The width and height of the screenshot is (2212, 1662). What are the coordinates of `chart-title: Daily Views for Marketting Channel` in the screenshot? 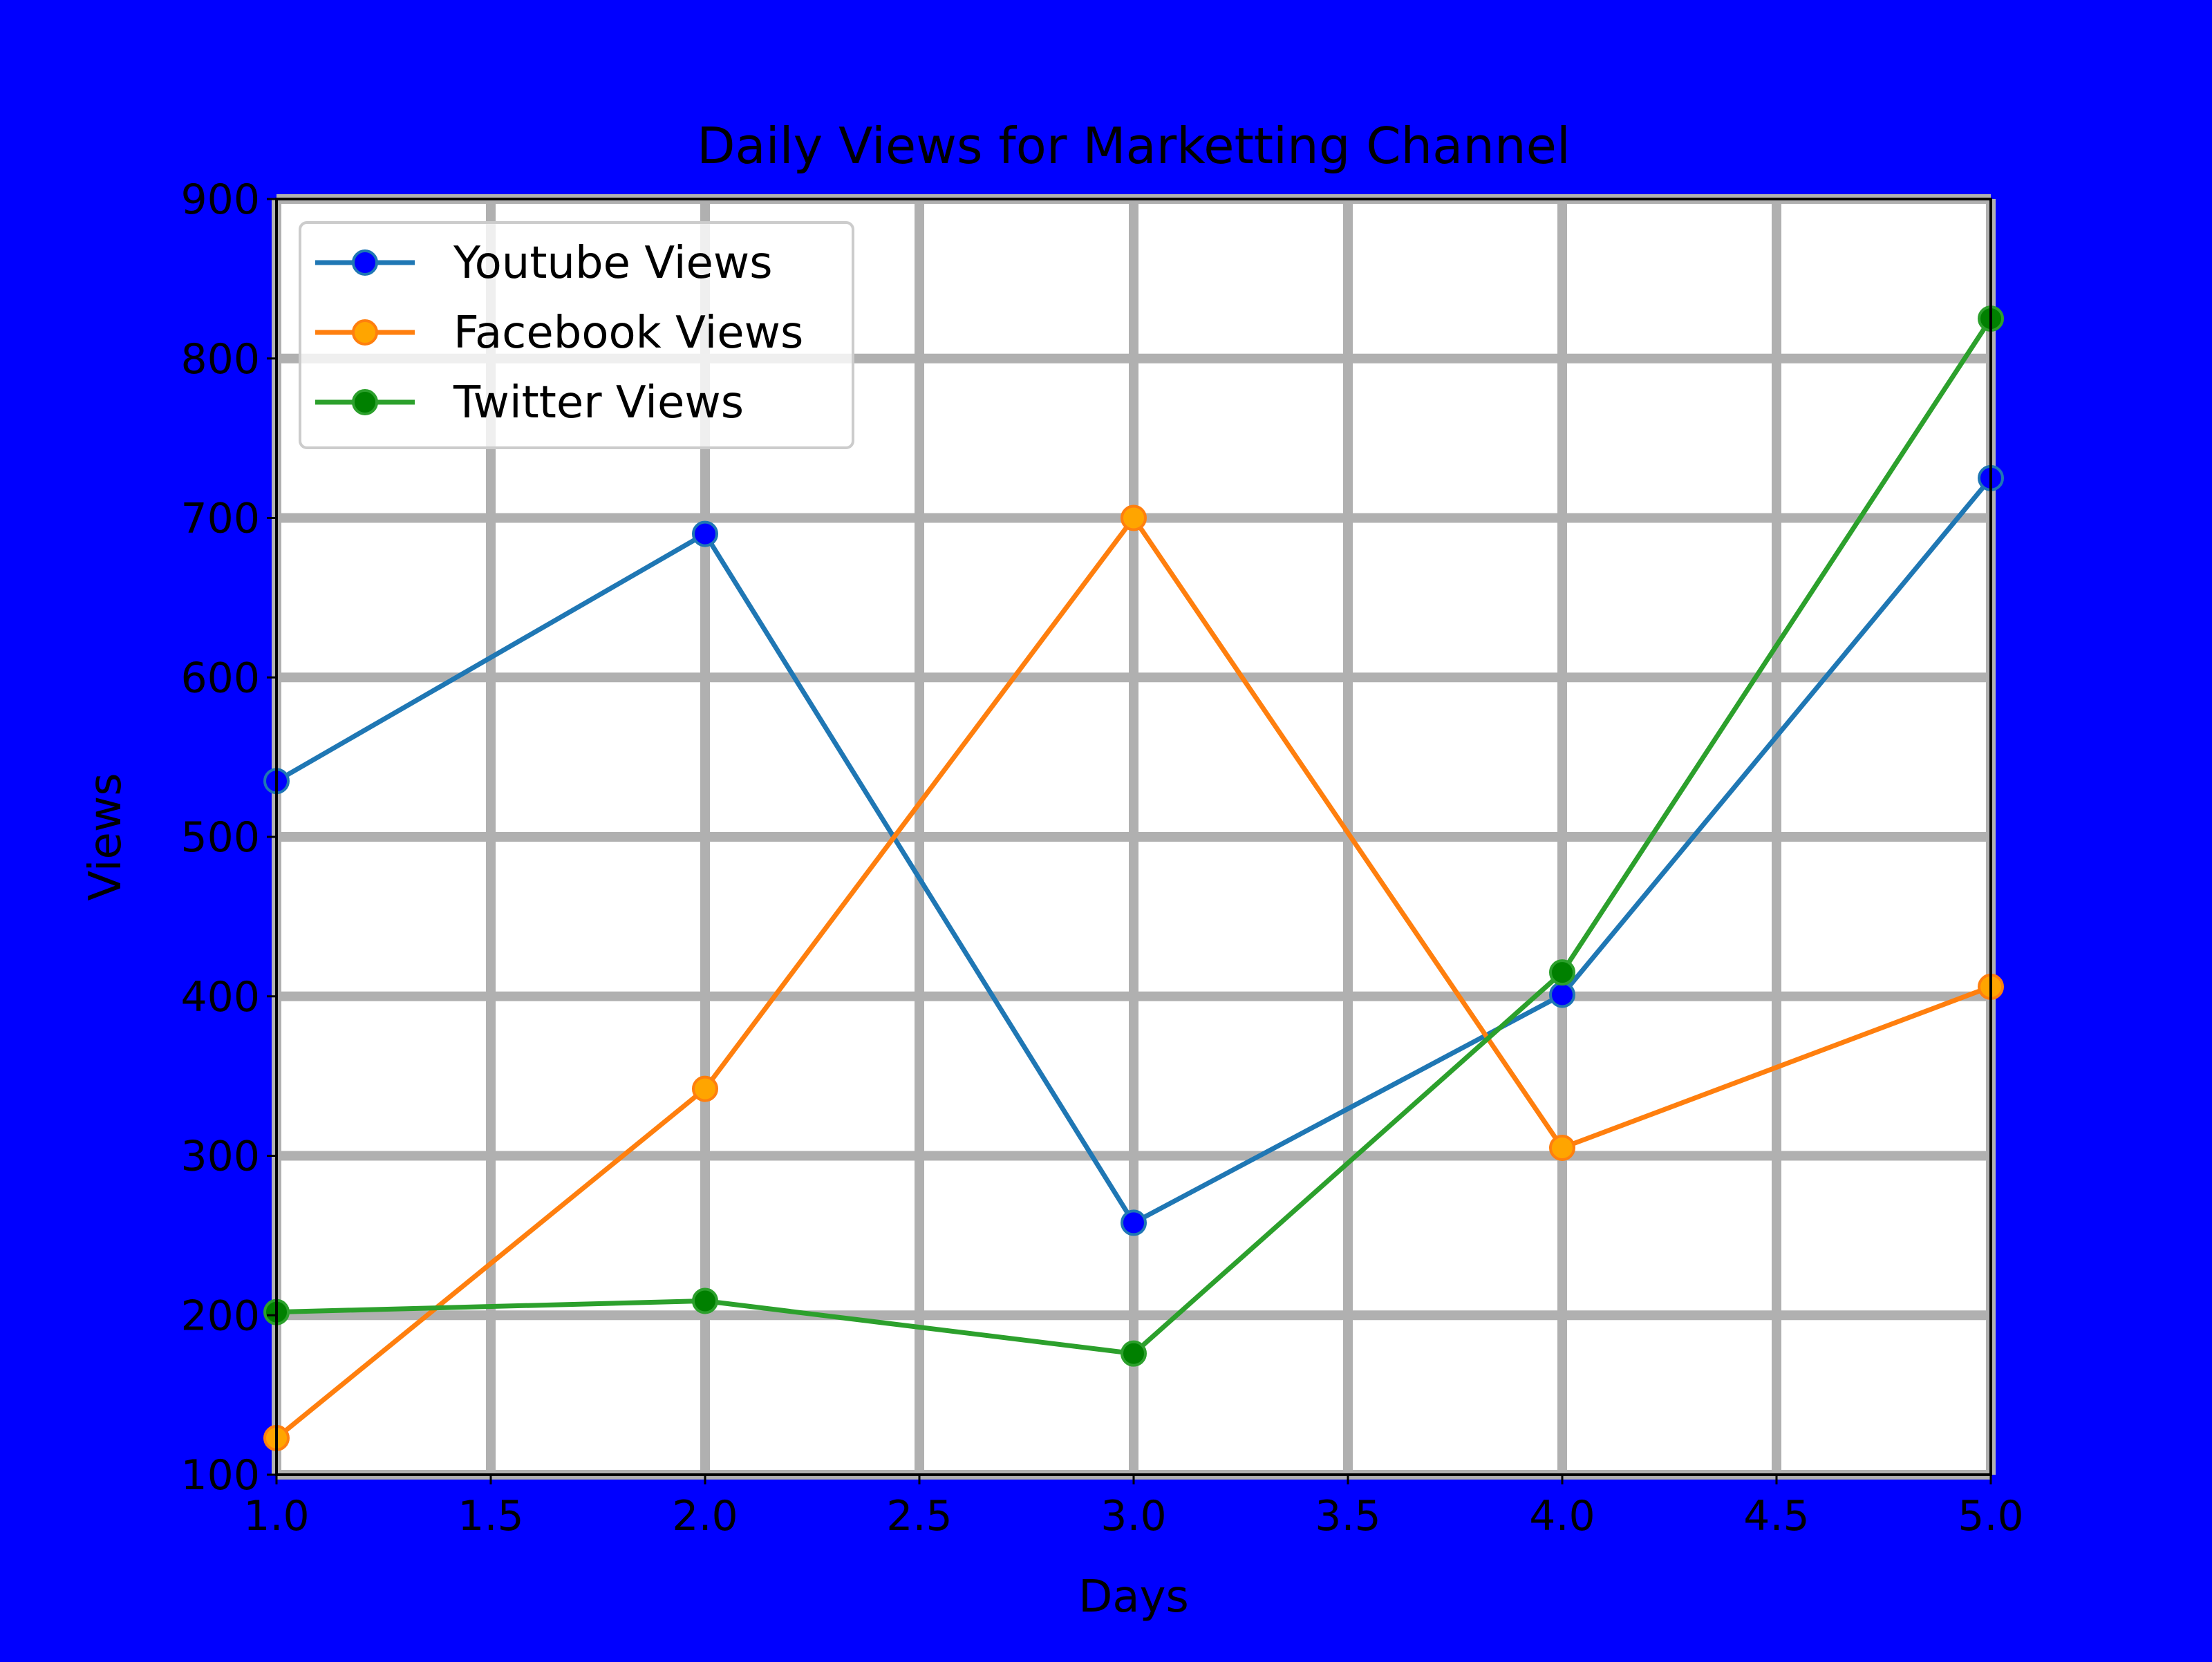 It's located at (1134, 146).